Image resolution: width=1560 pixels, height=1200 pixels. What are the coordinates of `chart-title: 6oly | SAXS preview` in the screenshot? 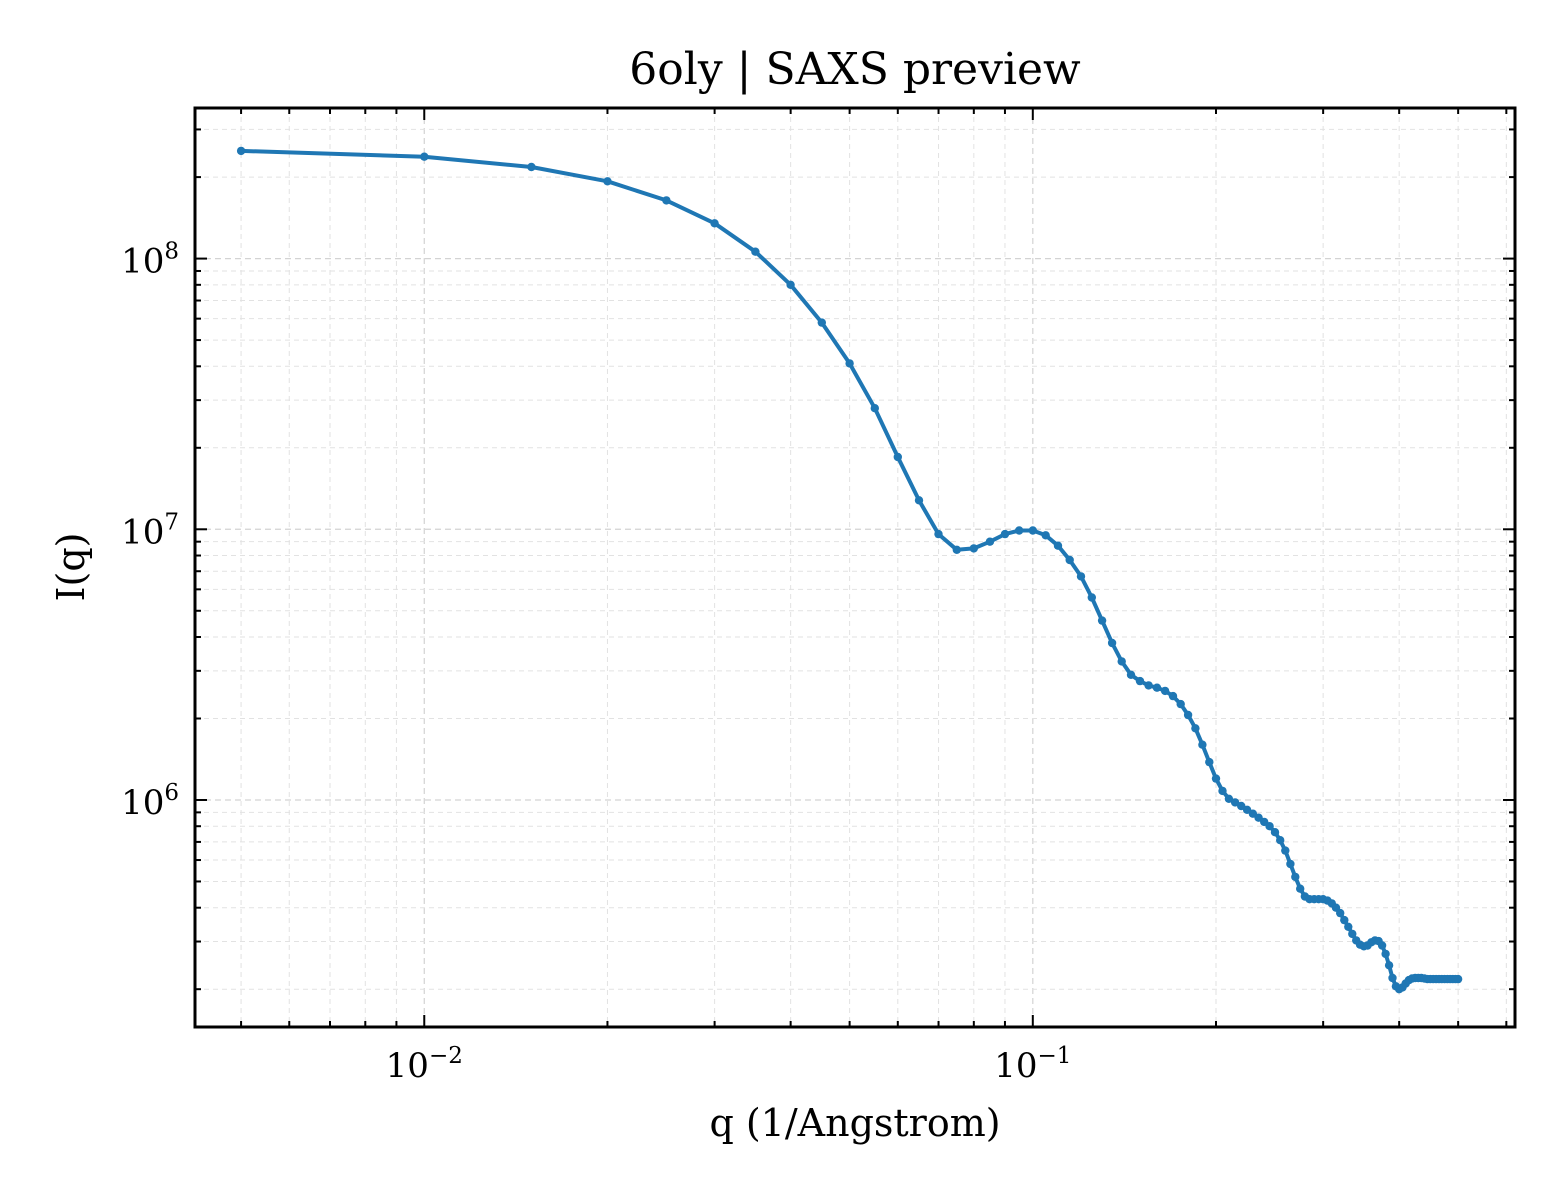 It's located at (855, 69).